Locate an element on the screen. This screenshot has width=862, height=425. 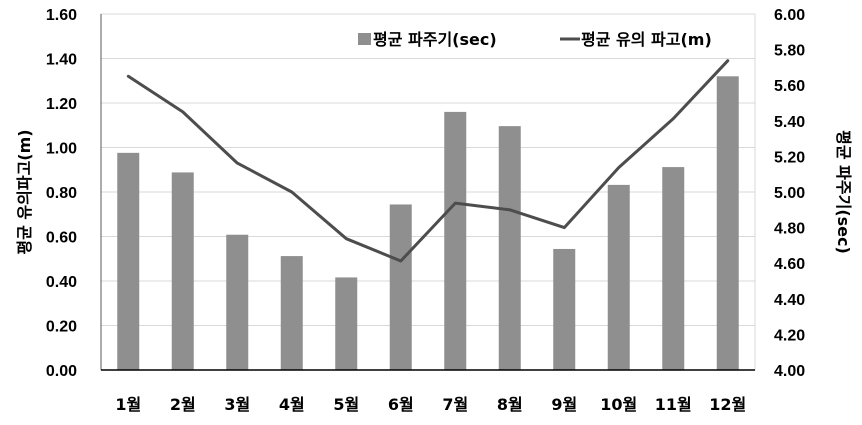
left-tick-label: 0.80 is located at coordinates (61, 193).